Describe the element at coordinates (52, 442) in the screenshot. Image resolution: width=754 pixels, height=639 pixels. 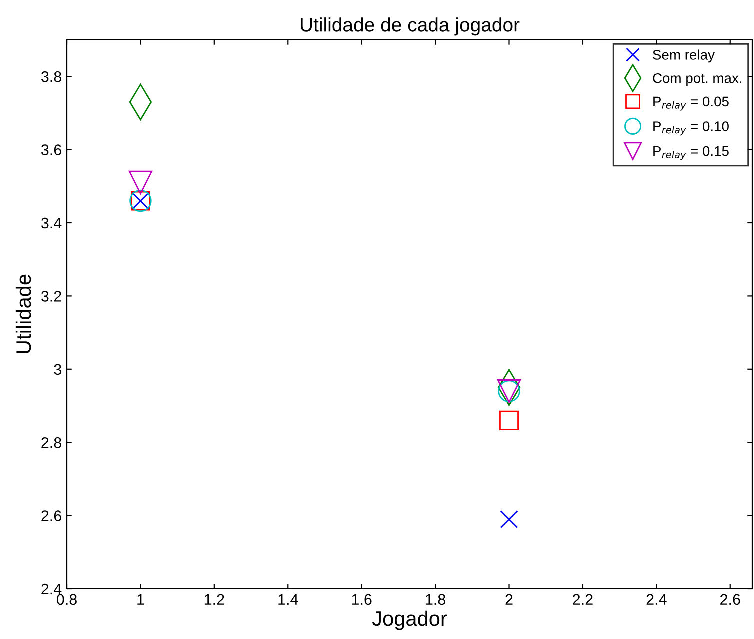
I see `y-tick-label: 2.8` at that location.